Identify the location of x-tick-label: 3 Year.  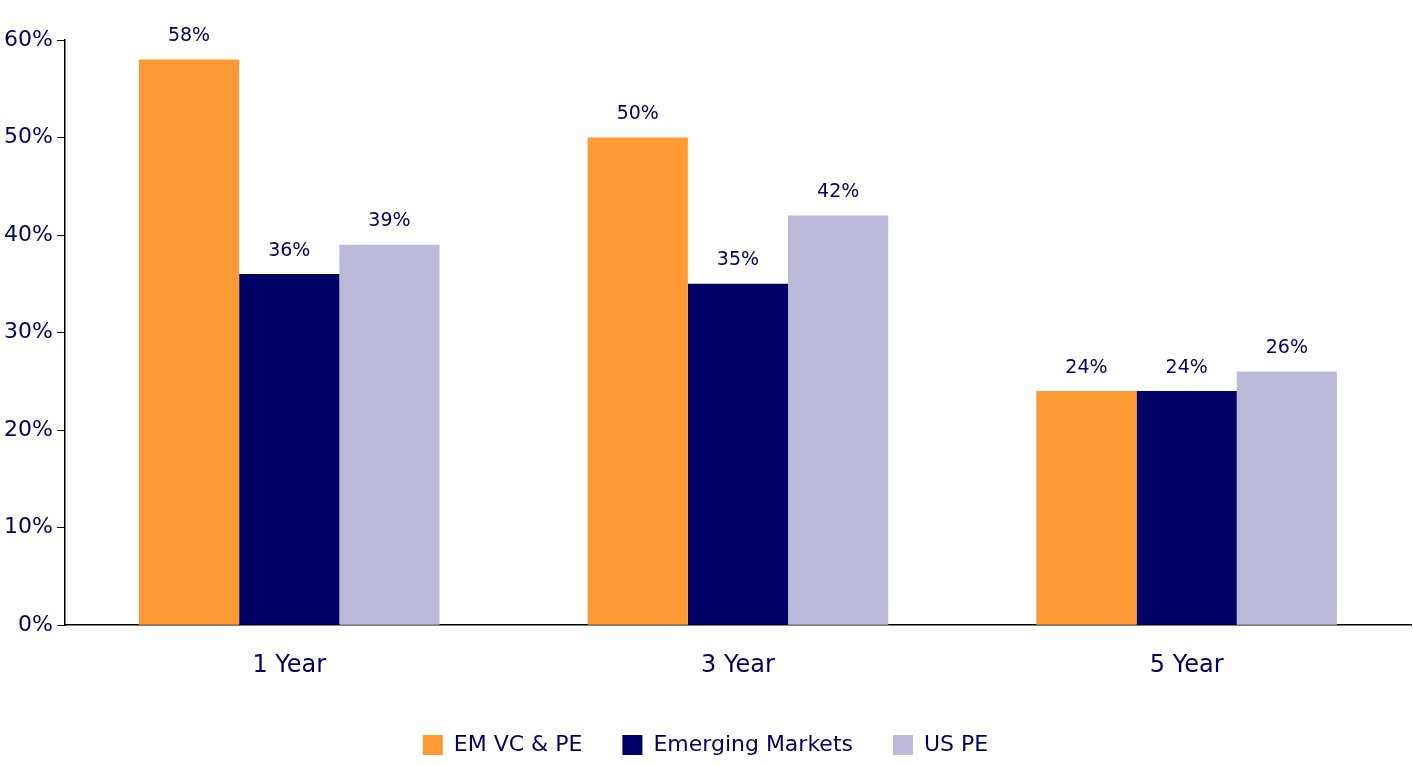
(738, 663).